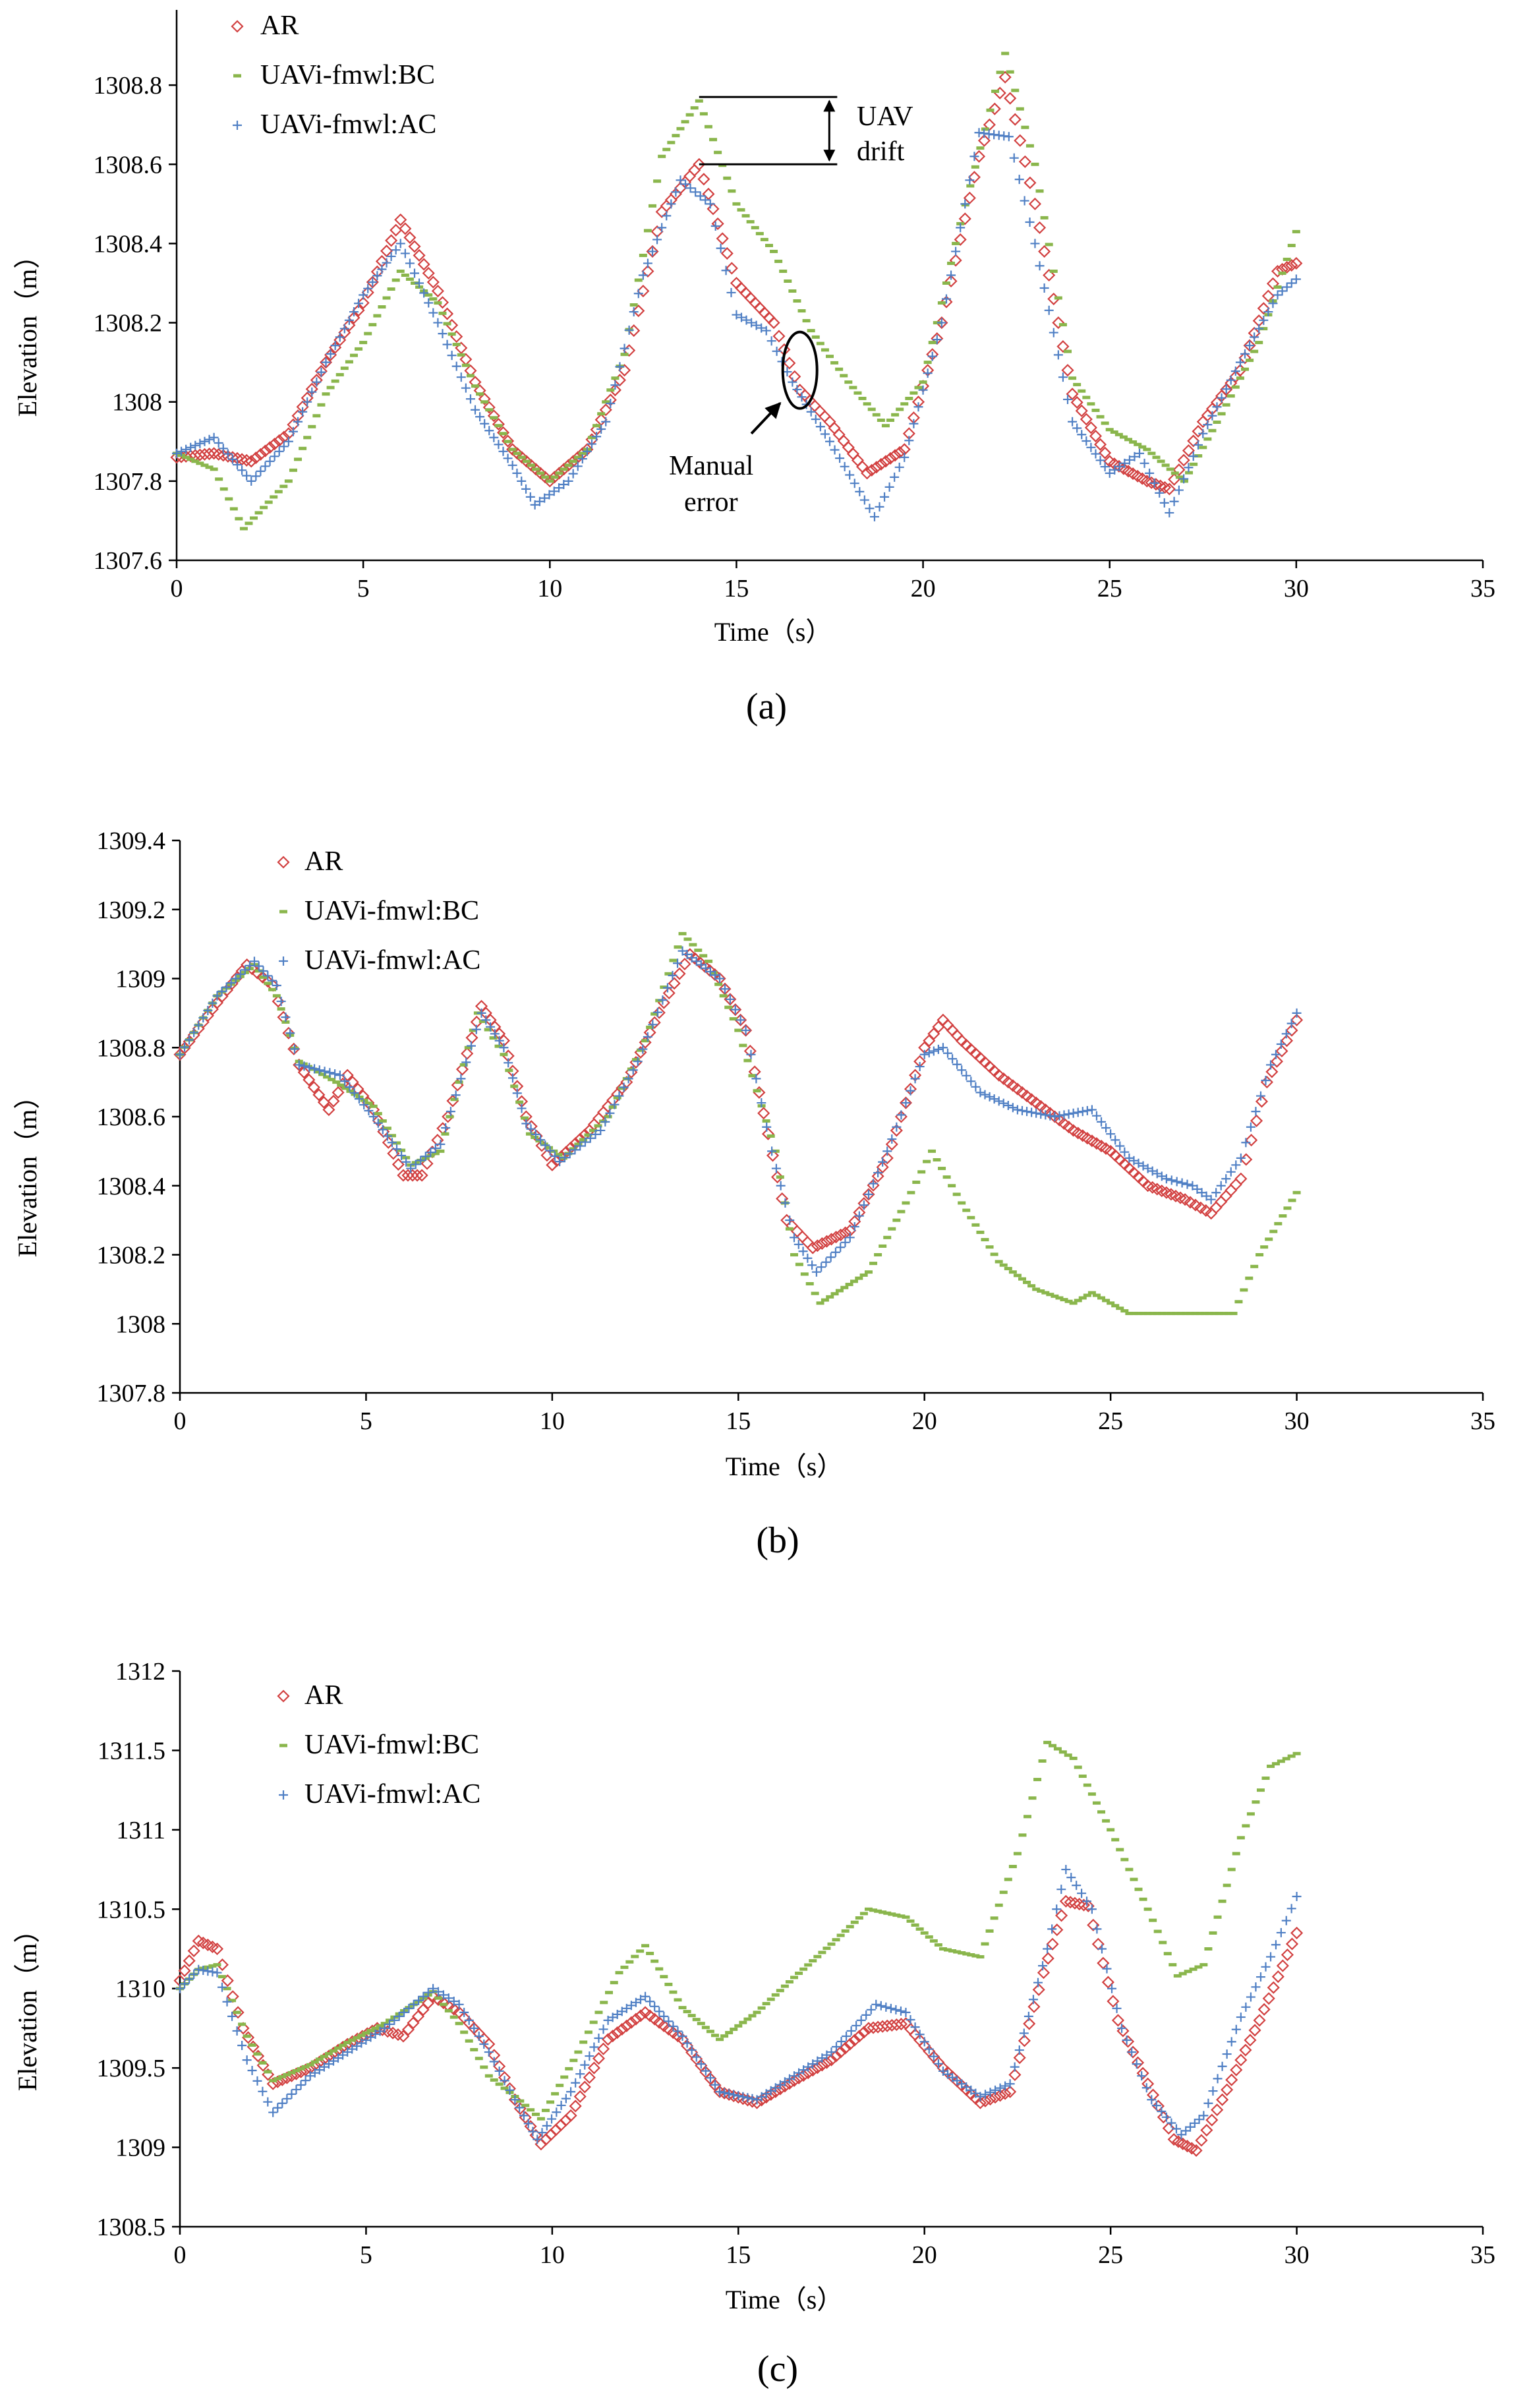 The height and width of the screenshot is (2408, 1529). I want to click on series-ar, so click(736, 283).